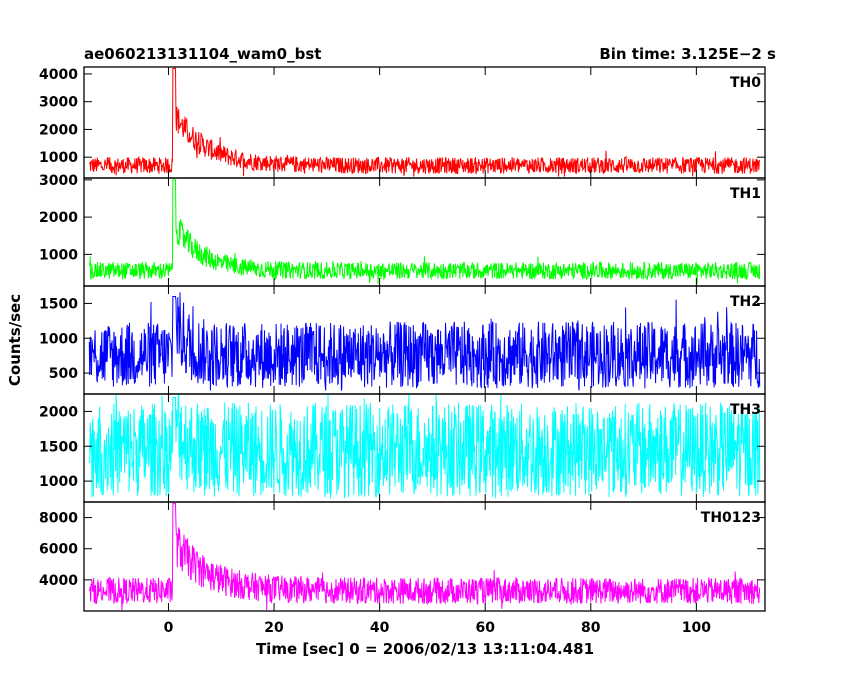  Describe the element at coordinates (424, 122) in the screenshot. I see `series-line-th0` at that location.